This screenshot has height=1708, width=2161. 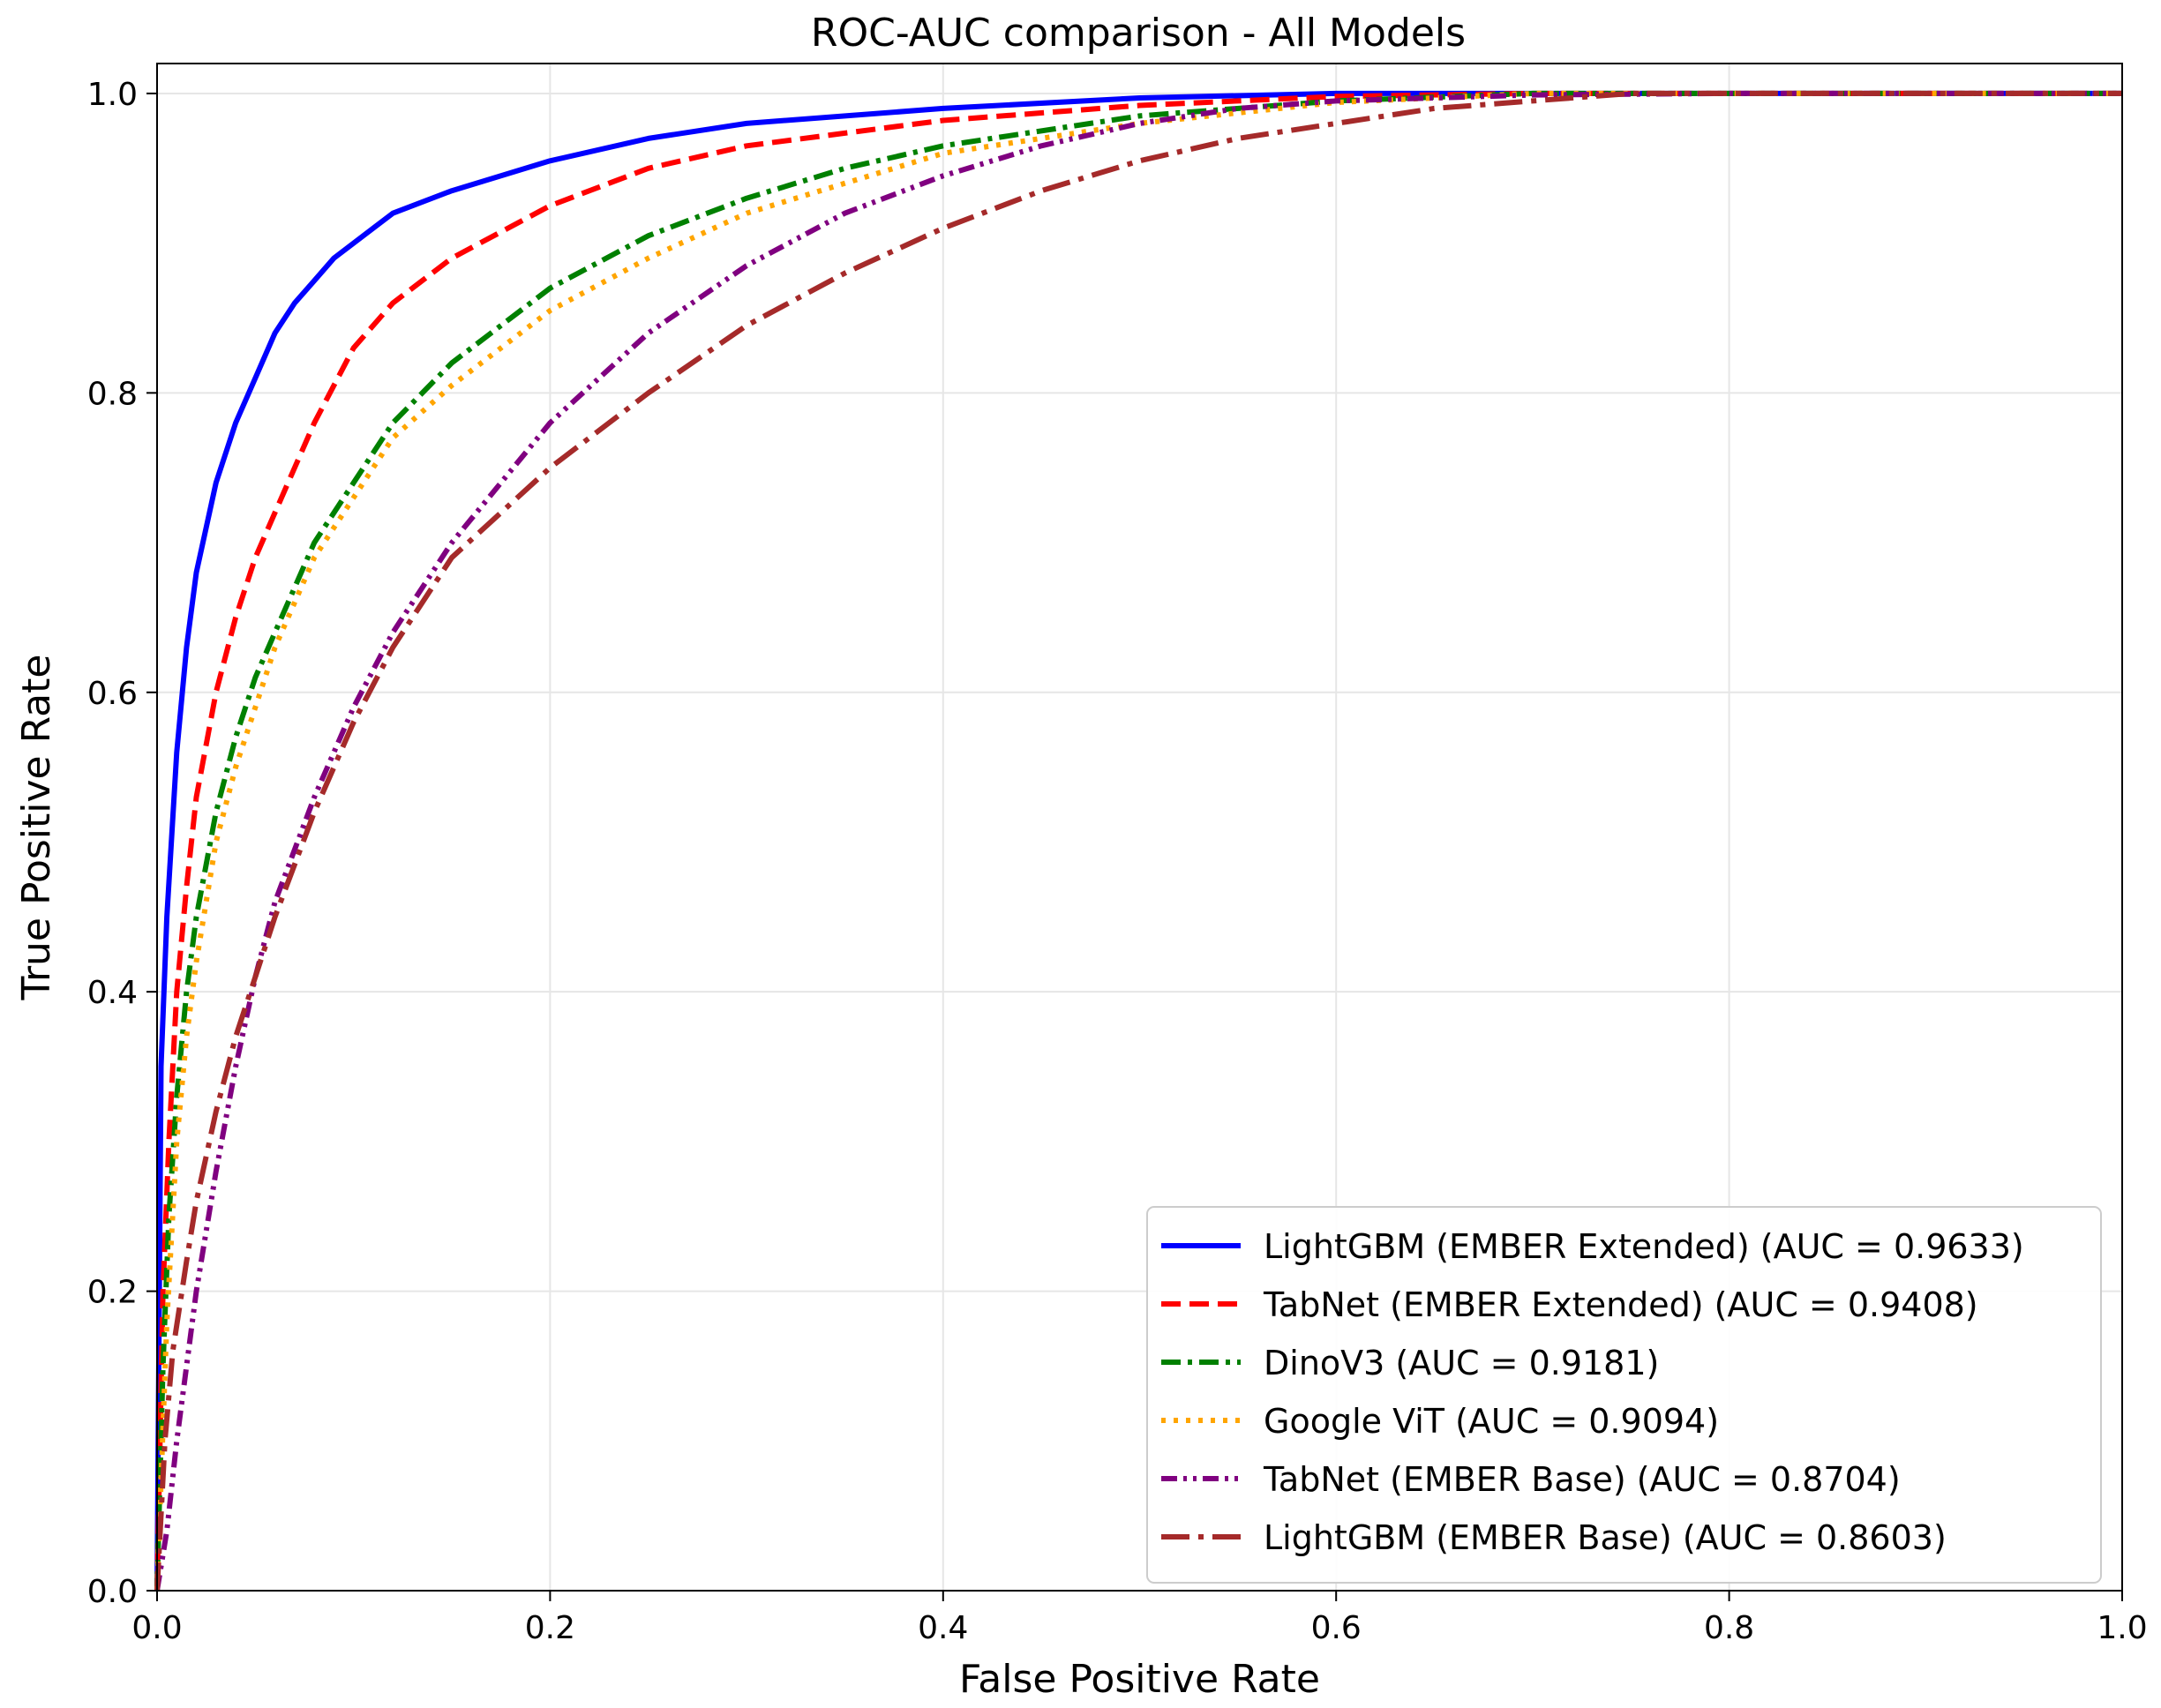 What do you see at coordinates (113, 993) in the screenshot?
I see `y-tick-label: 0.4` at bounding box center [113, 993].